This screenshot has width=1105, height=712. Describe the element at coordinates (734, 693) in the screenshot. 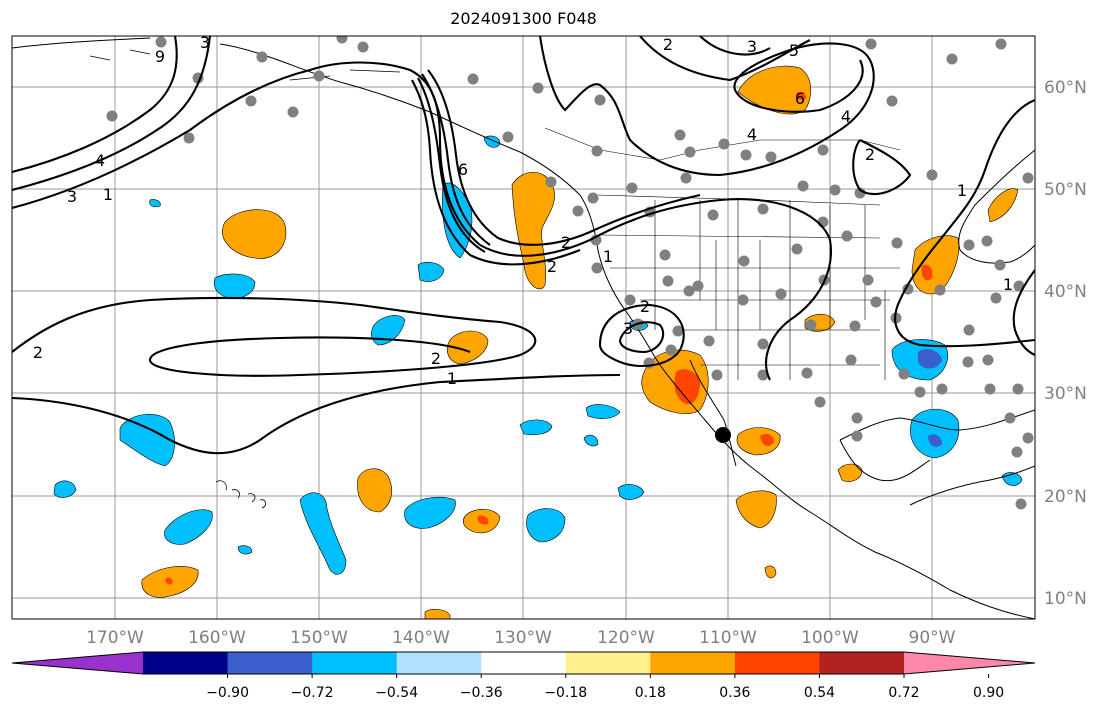

I see `colorbar-tick-label: 0.36` at that location.